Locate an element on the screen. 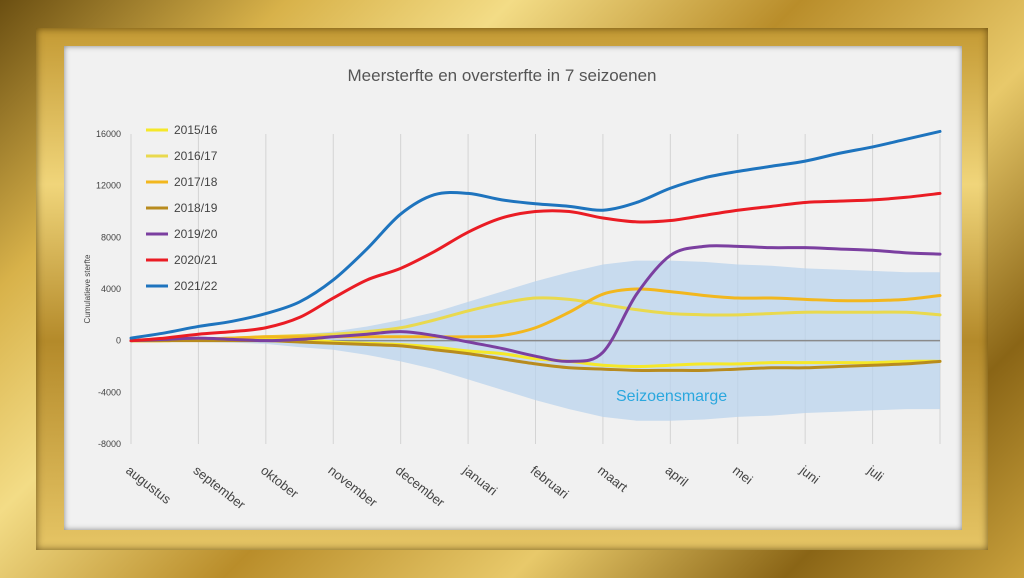 This screenshot has width=1024, height=578. y-tick-label: -8000 is located at coordinates (109, 444).